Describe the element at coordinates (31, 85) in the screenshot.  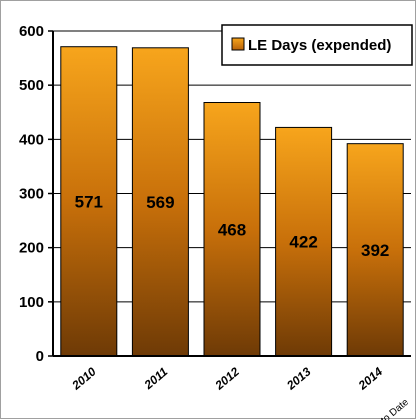
I see `y-tick-label: 500` at that location.